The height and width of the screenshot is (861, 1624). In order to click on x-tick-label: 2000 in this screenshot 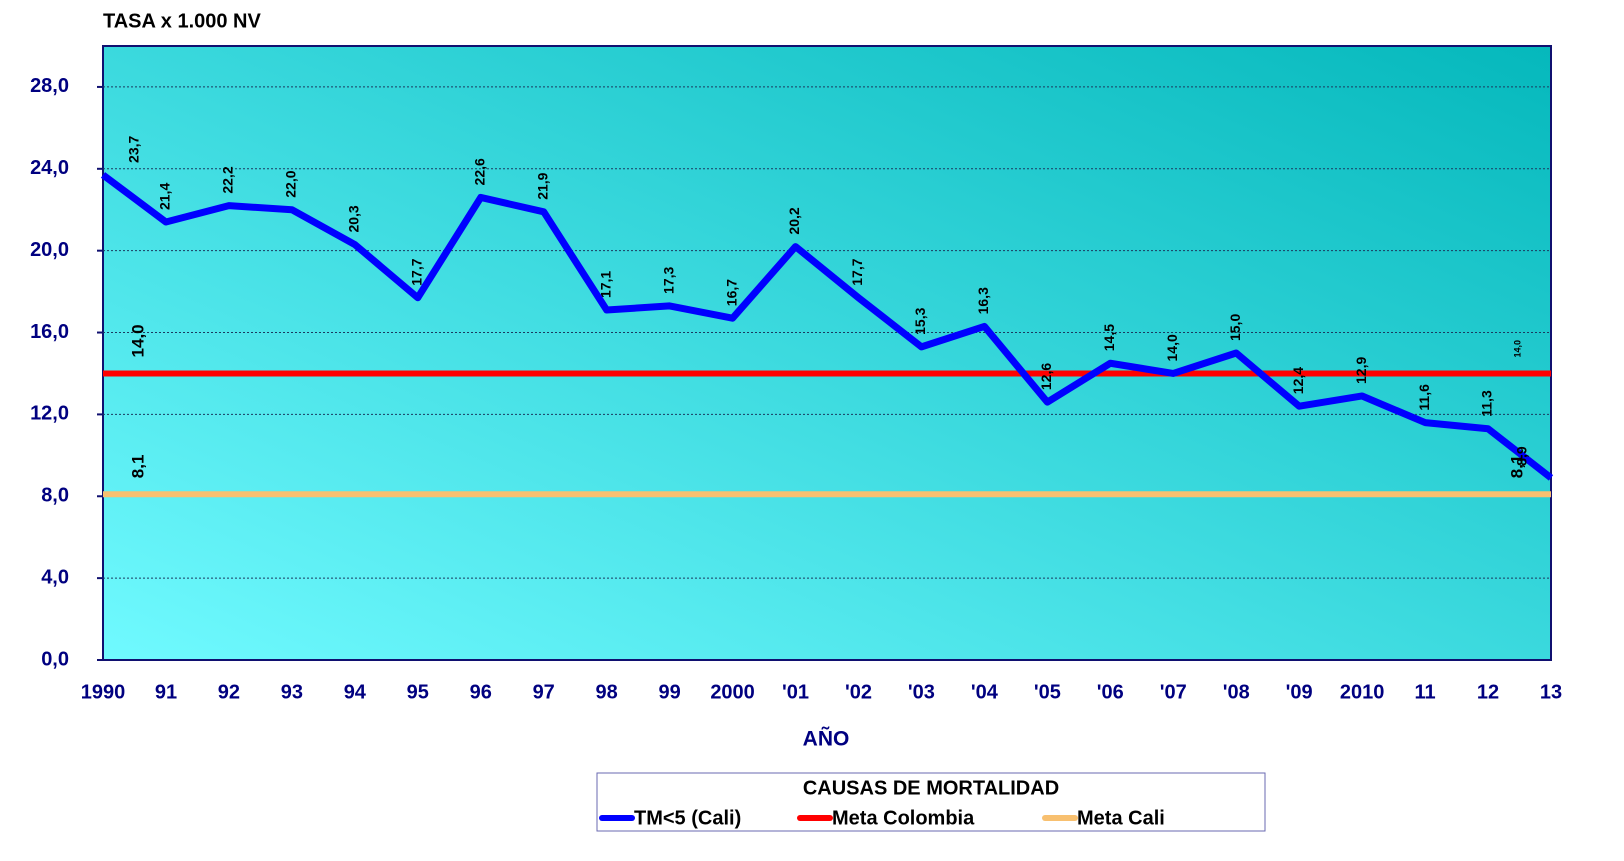, I will do `click(732, 692)`.